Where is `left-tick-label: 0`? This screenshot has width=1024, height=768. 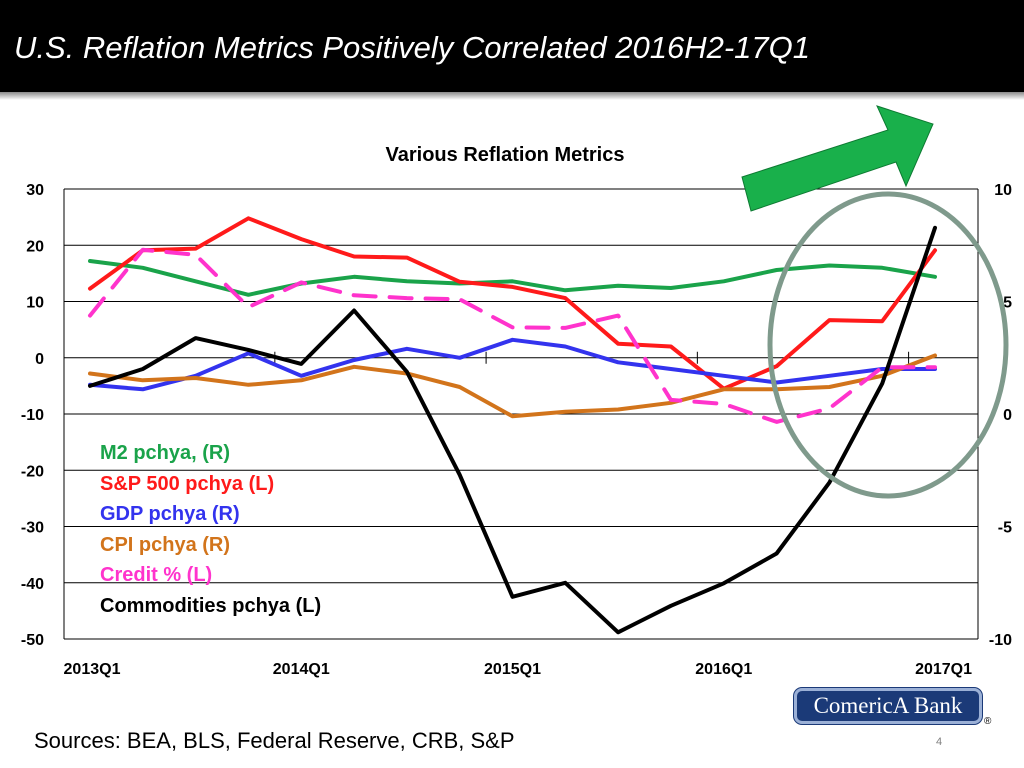 left-tick-label: 0 is located at coordinates (39, 359).